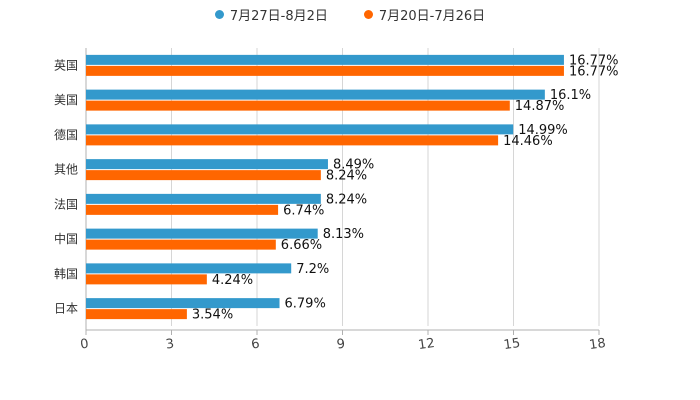  I want to click on data-label-series-1-4: 8.24%, so click(346, 199).